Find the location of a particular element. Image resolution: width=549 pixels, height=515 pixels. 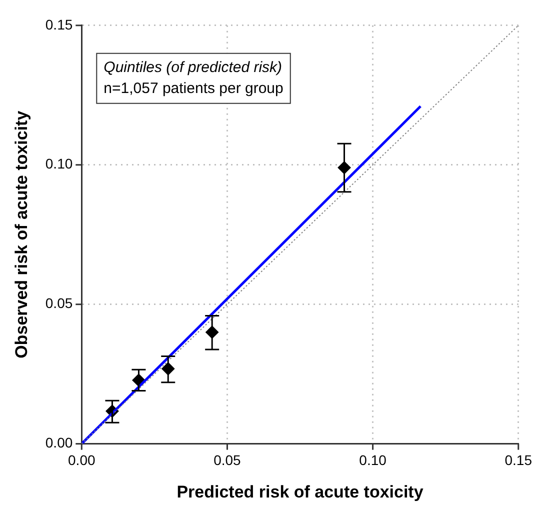

y-tick-label: 0.00 is located at coordinates (59, 442).